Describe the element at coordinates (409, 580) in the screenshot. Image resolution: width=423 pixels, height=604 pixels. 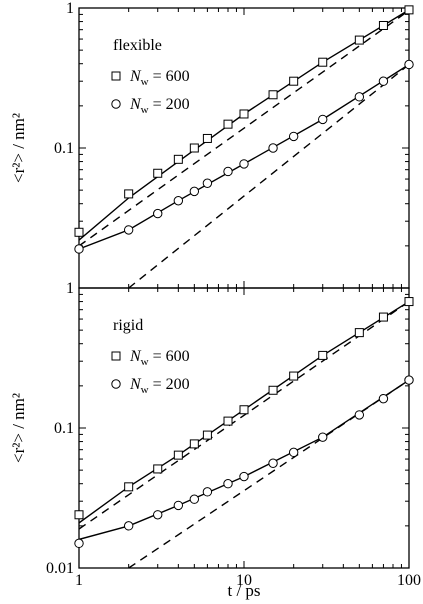
I see `x-tick-label: 100` at that location.